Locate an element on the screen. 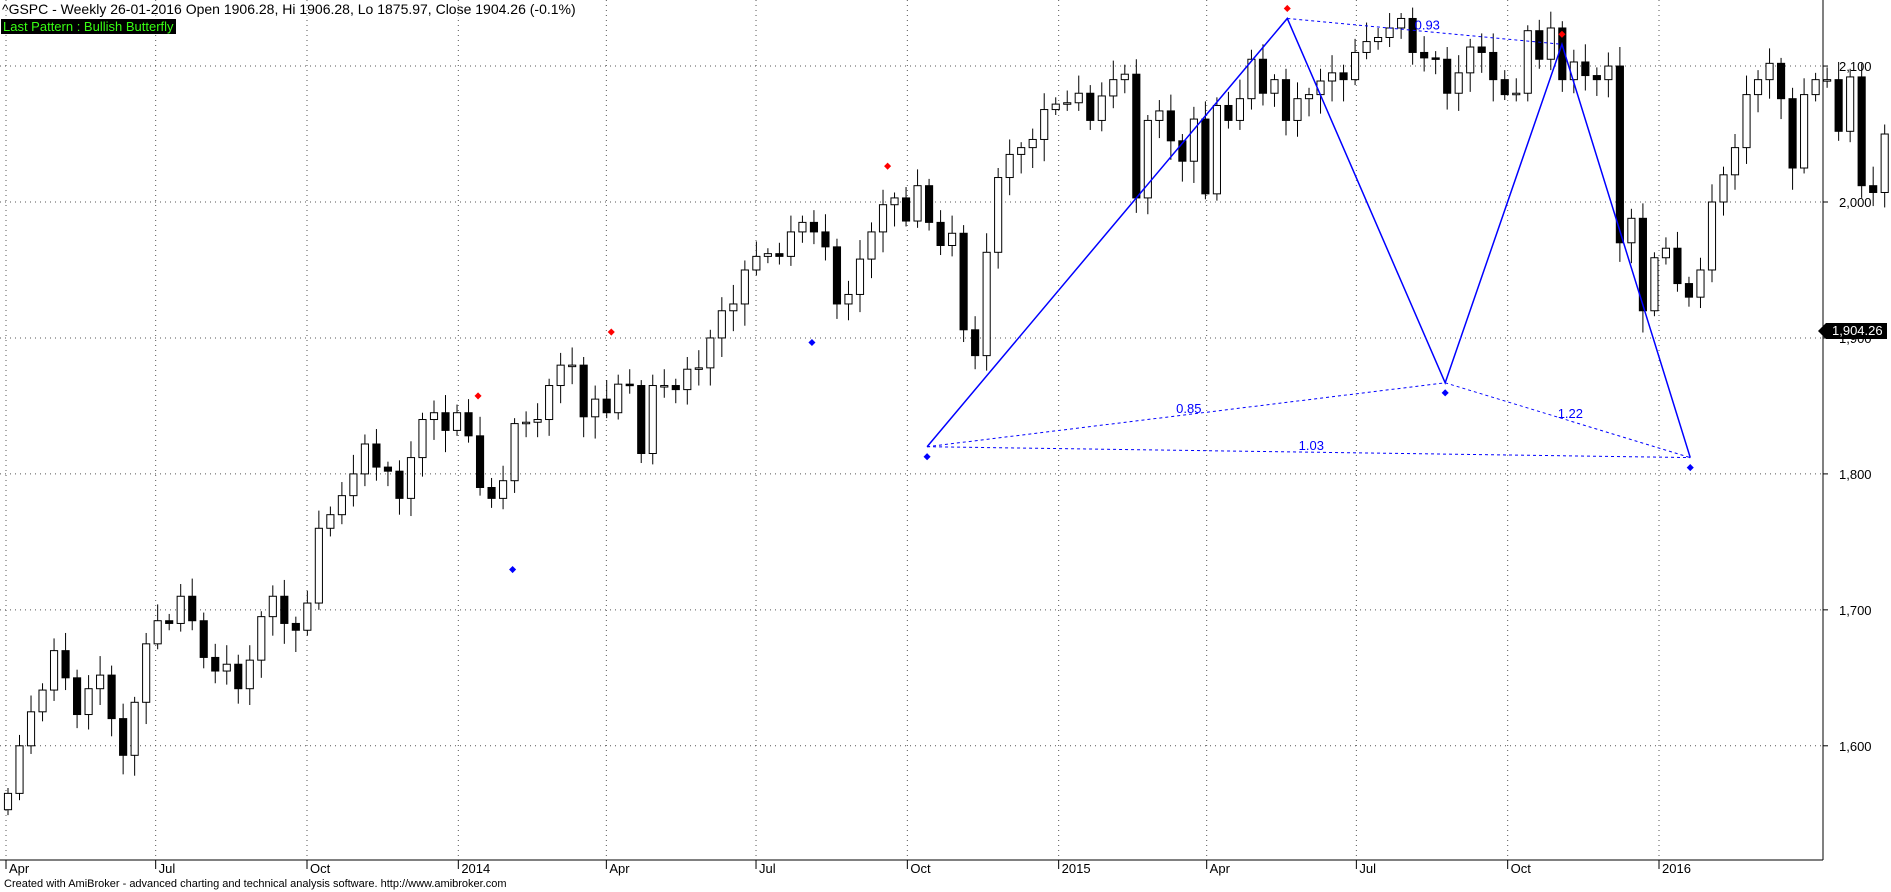  y-tick-label: 1,700 is located at coordinates (1855, 610).